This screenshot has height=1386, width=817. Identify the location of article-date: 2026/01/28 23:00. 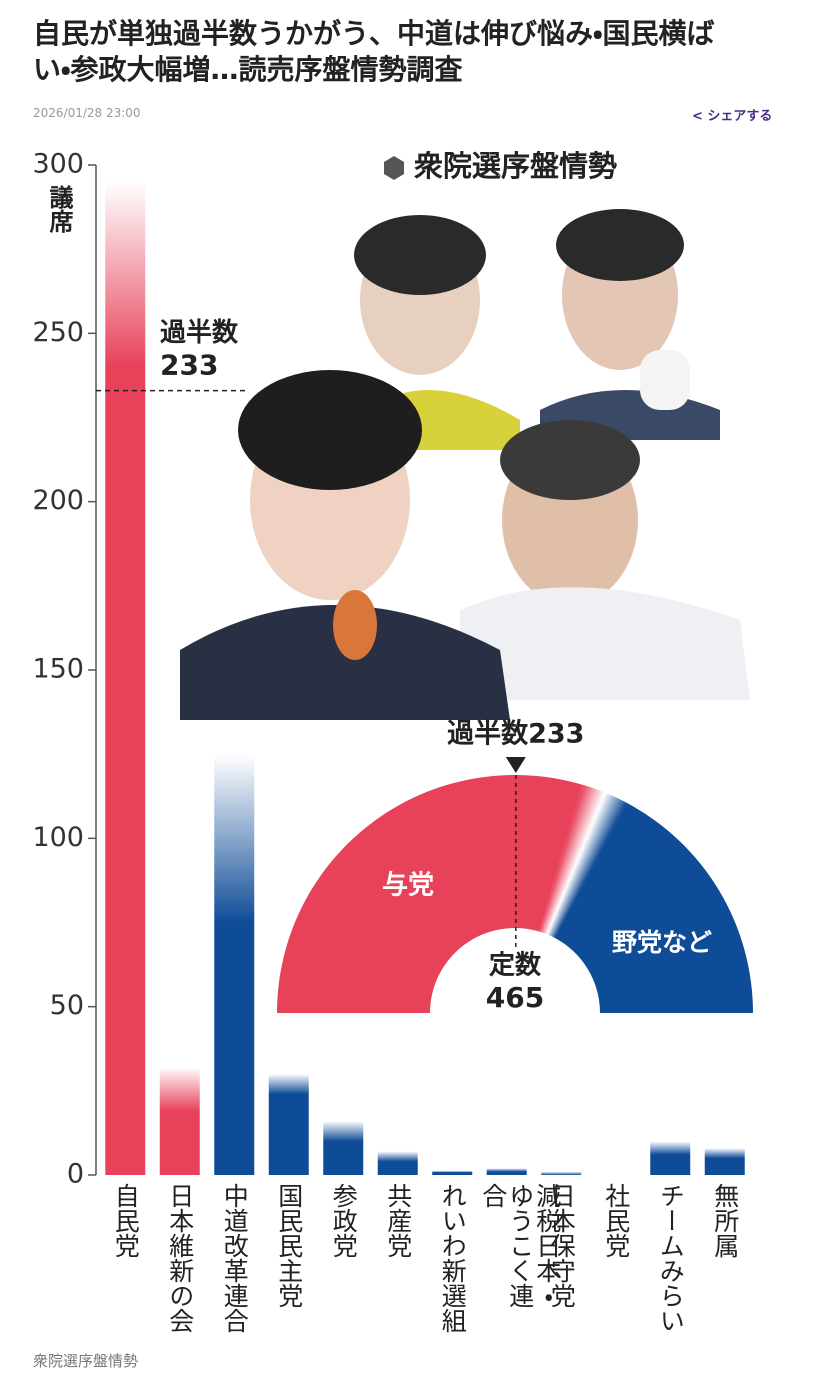
(87, 113).